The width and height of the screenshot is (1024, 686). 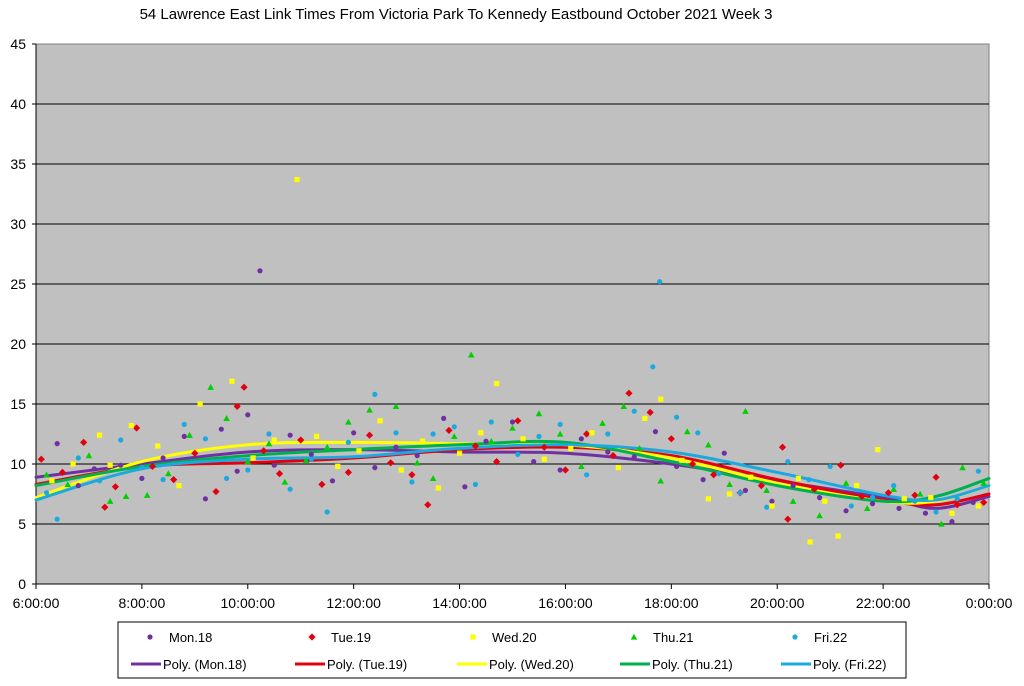 What do you see at coordinates (22, 584) in the screenshot?
I see `y-tick-label: 0` at bounding box center [22, 584].